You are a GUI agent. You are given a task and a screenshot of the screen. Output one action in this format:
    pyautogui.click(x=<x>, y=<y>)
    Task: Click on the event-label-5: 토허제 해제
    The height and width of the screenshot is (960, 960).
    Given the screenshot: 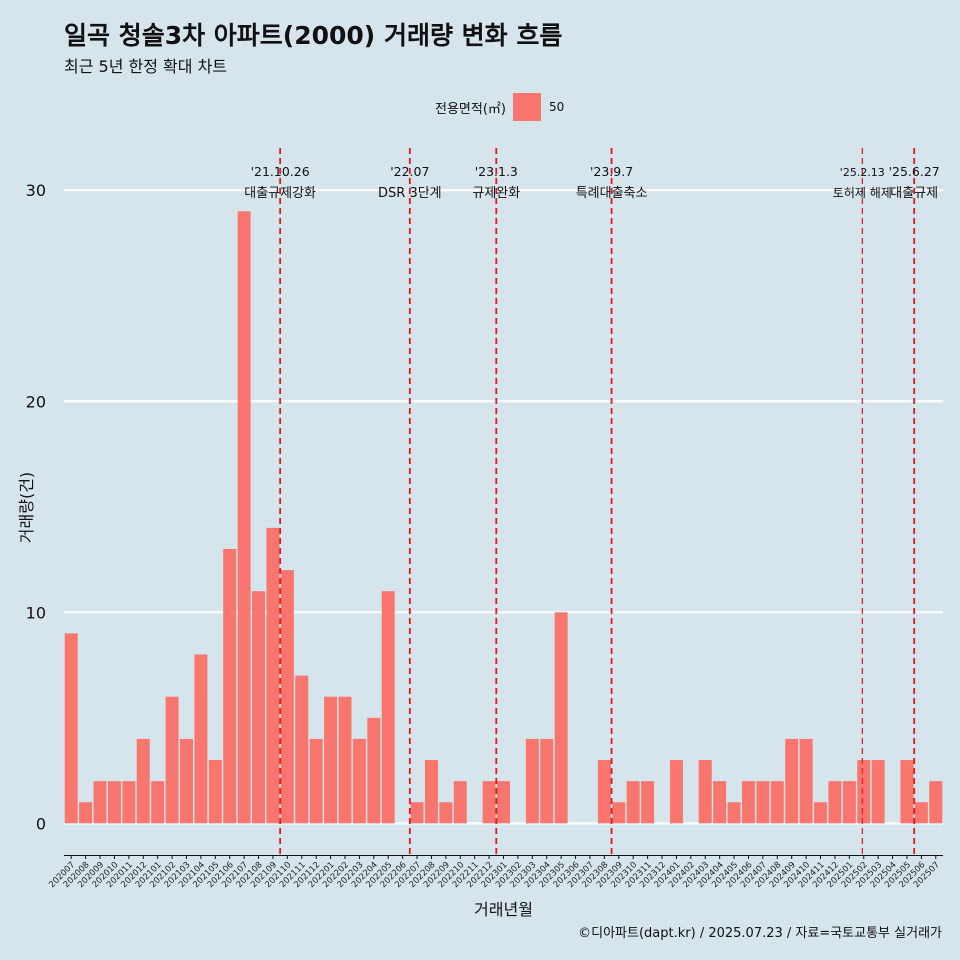 What is the action you would take?
    pyautogui.click(x=862, y=193)
    